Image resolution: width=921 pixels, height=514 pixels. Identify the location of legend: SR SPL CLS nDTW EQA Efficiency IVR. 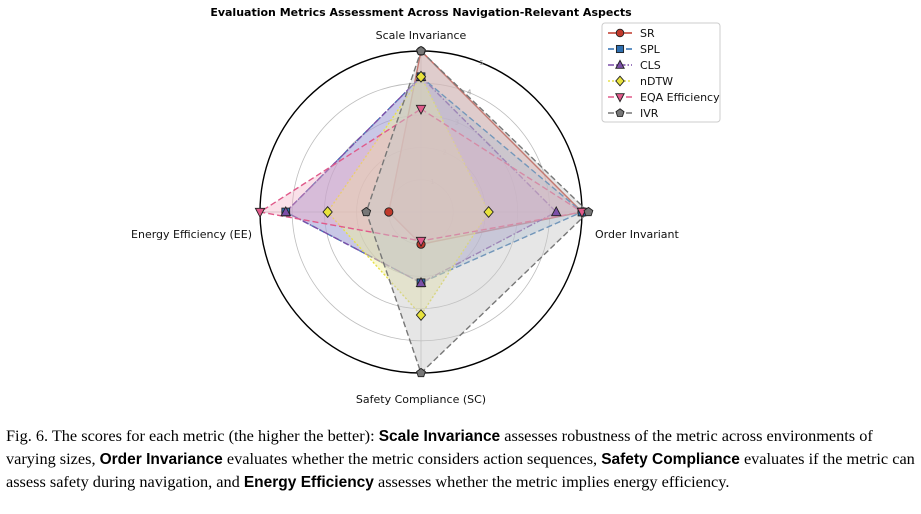
(661, 72).